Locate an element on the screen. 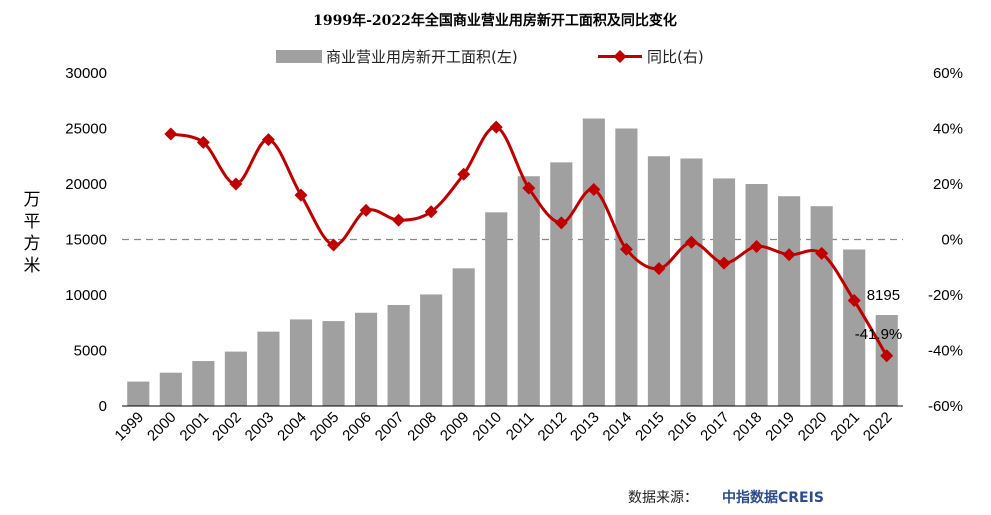 The image size is (991, 515). marker-2015 is located at coordinates (659, 269).